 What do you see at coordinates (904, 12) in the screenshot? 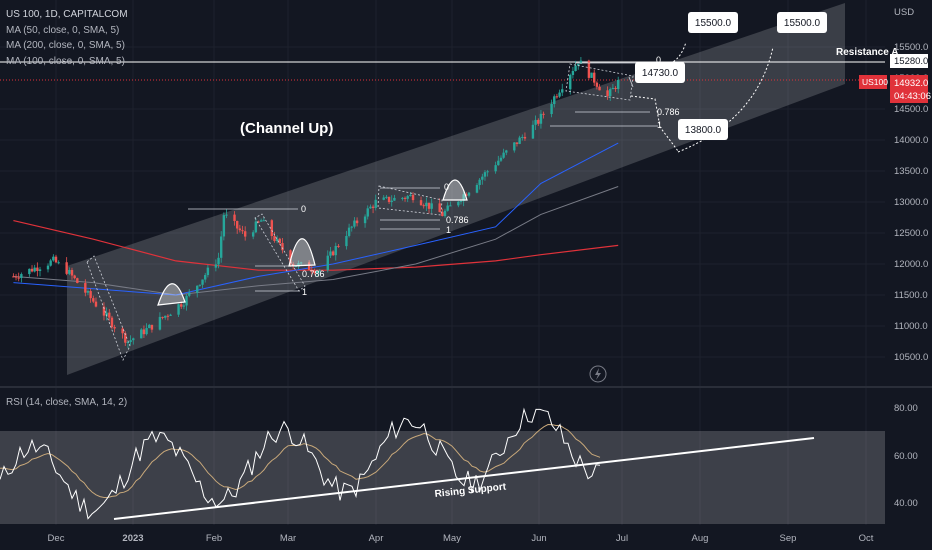
I see `currency-label: USD` at bounding box center [904, 12].